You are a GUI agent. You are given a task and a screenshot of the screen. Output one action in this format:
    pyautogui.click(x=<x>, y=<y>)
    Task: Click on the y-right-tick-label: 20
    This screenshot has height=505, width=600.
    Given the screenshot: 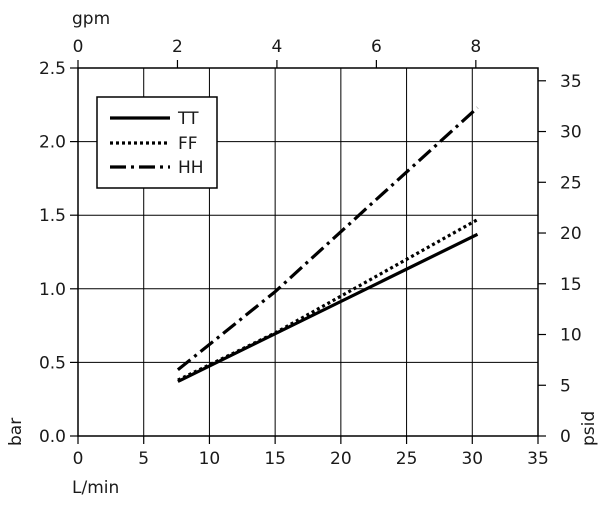 What is the action you would take?
    pyautogui.click(x=571, y=234)
    